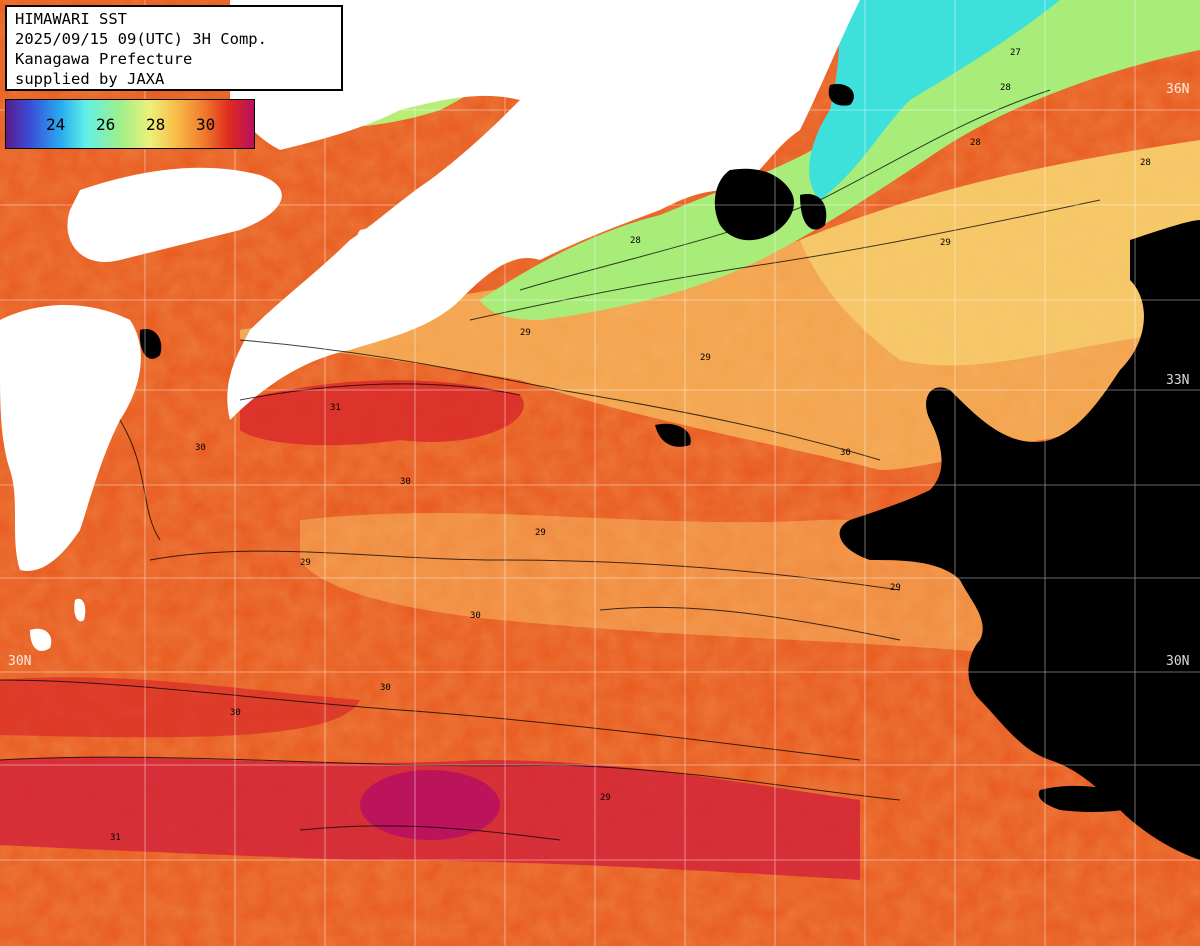  What do you see at coordinates (673, 435) in the screenshot?
I see `cloud-small-patch` at bounding box center [673, 435].